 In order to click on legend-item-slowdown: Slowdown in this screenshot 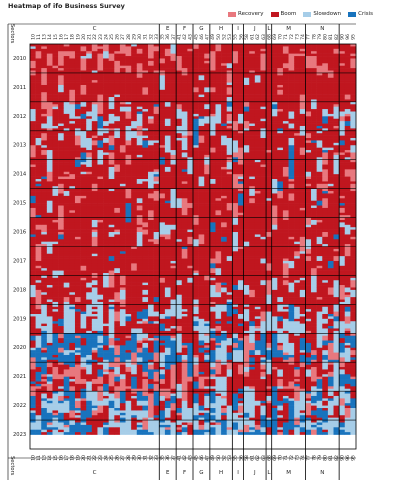, I will do `click(322, 14)`.